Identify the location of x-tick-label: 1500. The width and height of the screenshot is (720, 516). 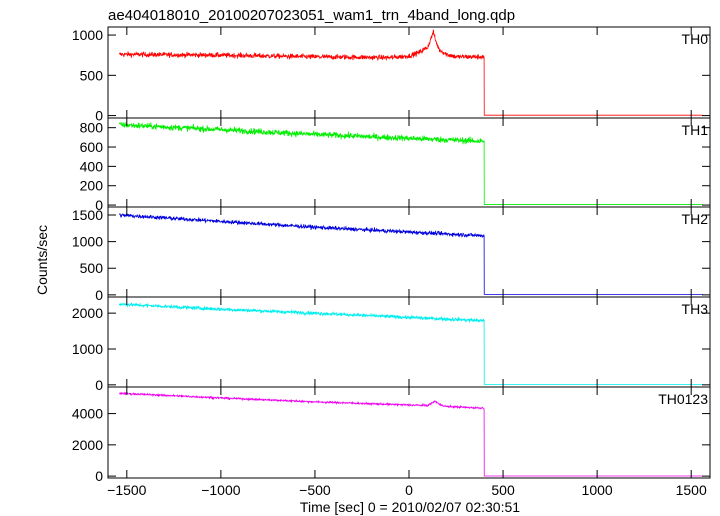
(691, 490).